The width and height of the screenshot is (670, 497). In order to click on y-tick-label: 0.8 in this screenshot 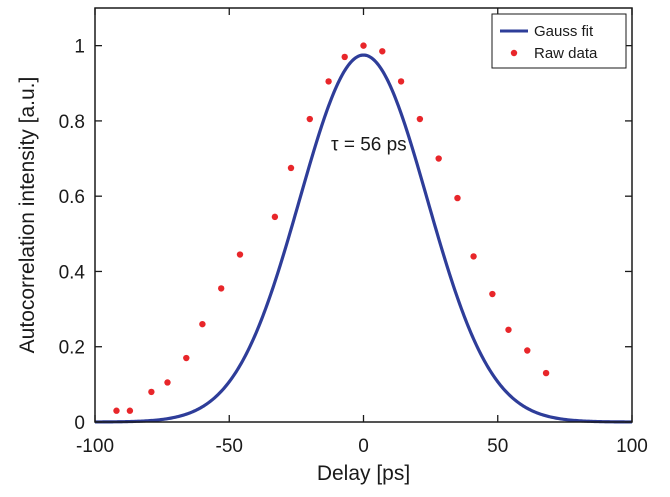, I will do `click(72, 122)`.